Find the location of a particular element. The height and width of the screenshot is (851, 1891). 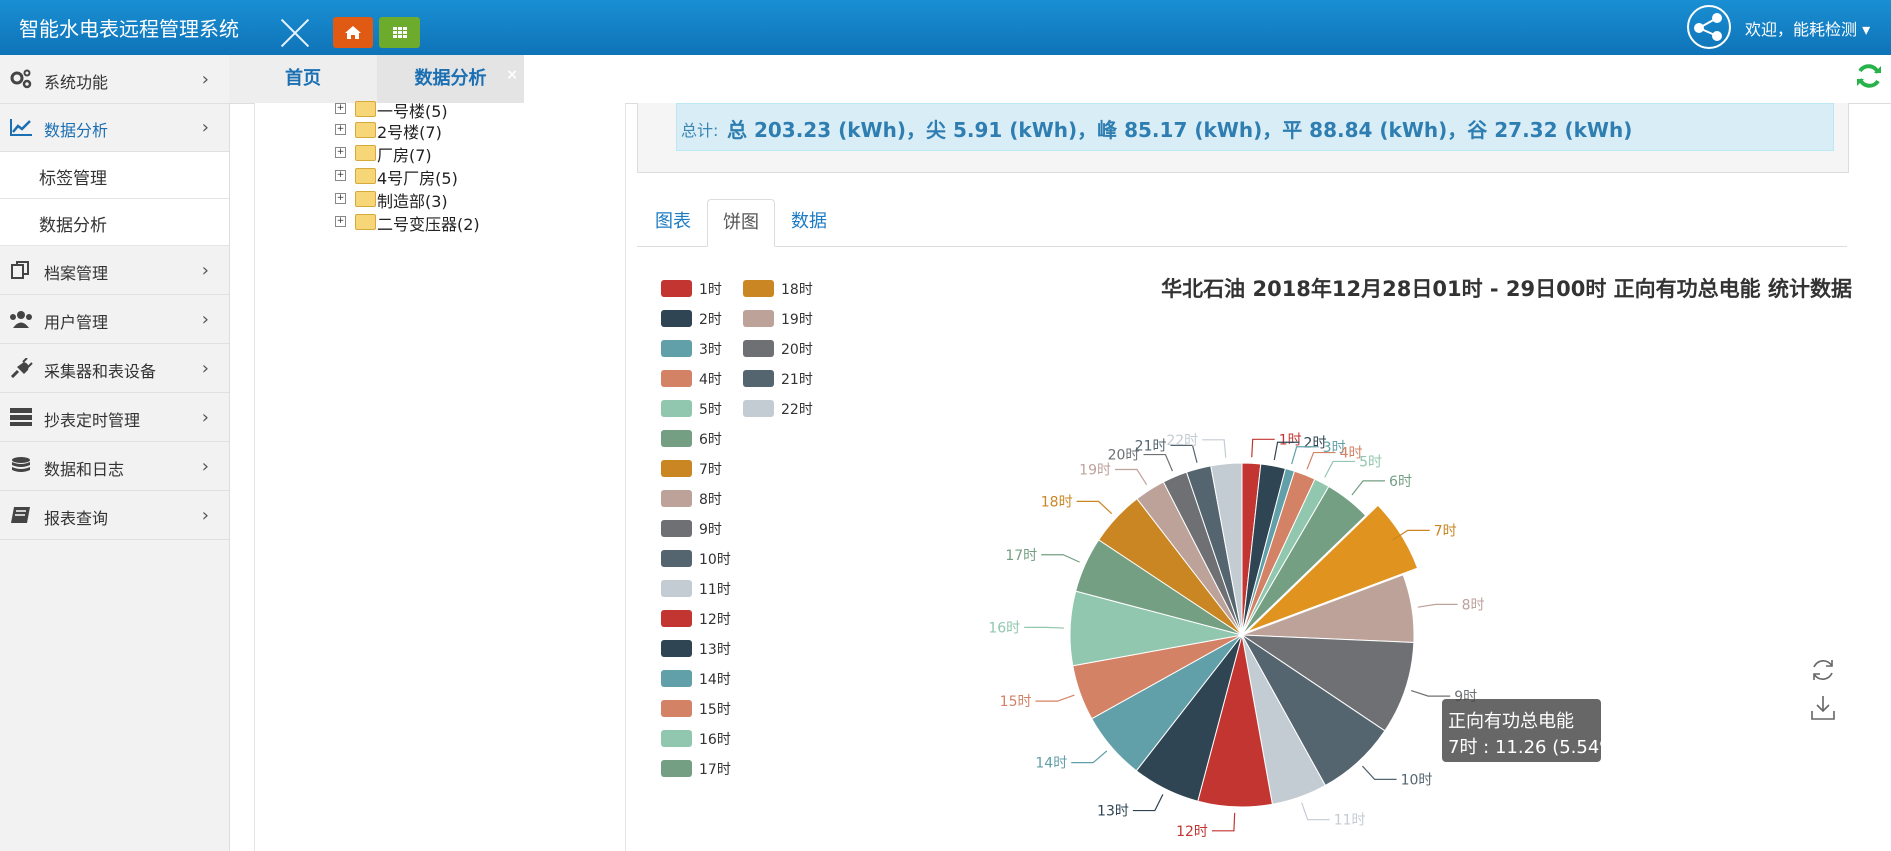

pie-label: 8时 is located at coordinates (1473, 605).